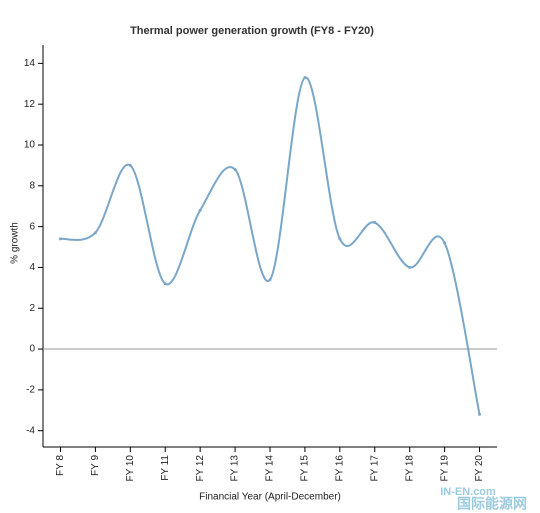 Image resolution: width=540 pixels, height=513 pixels. Describe the element at coordinates (235, 468) in the screenshot. I see `x-tick-label: FY 13` at that location.